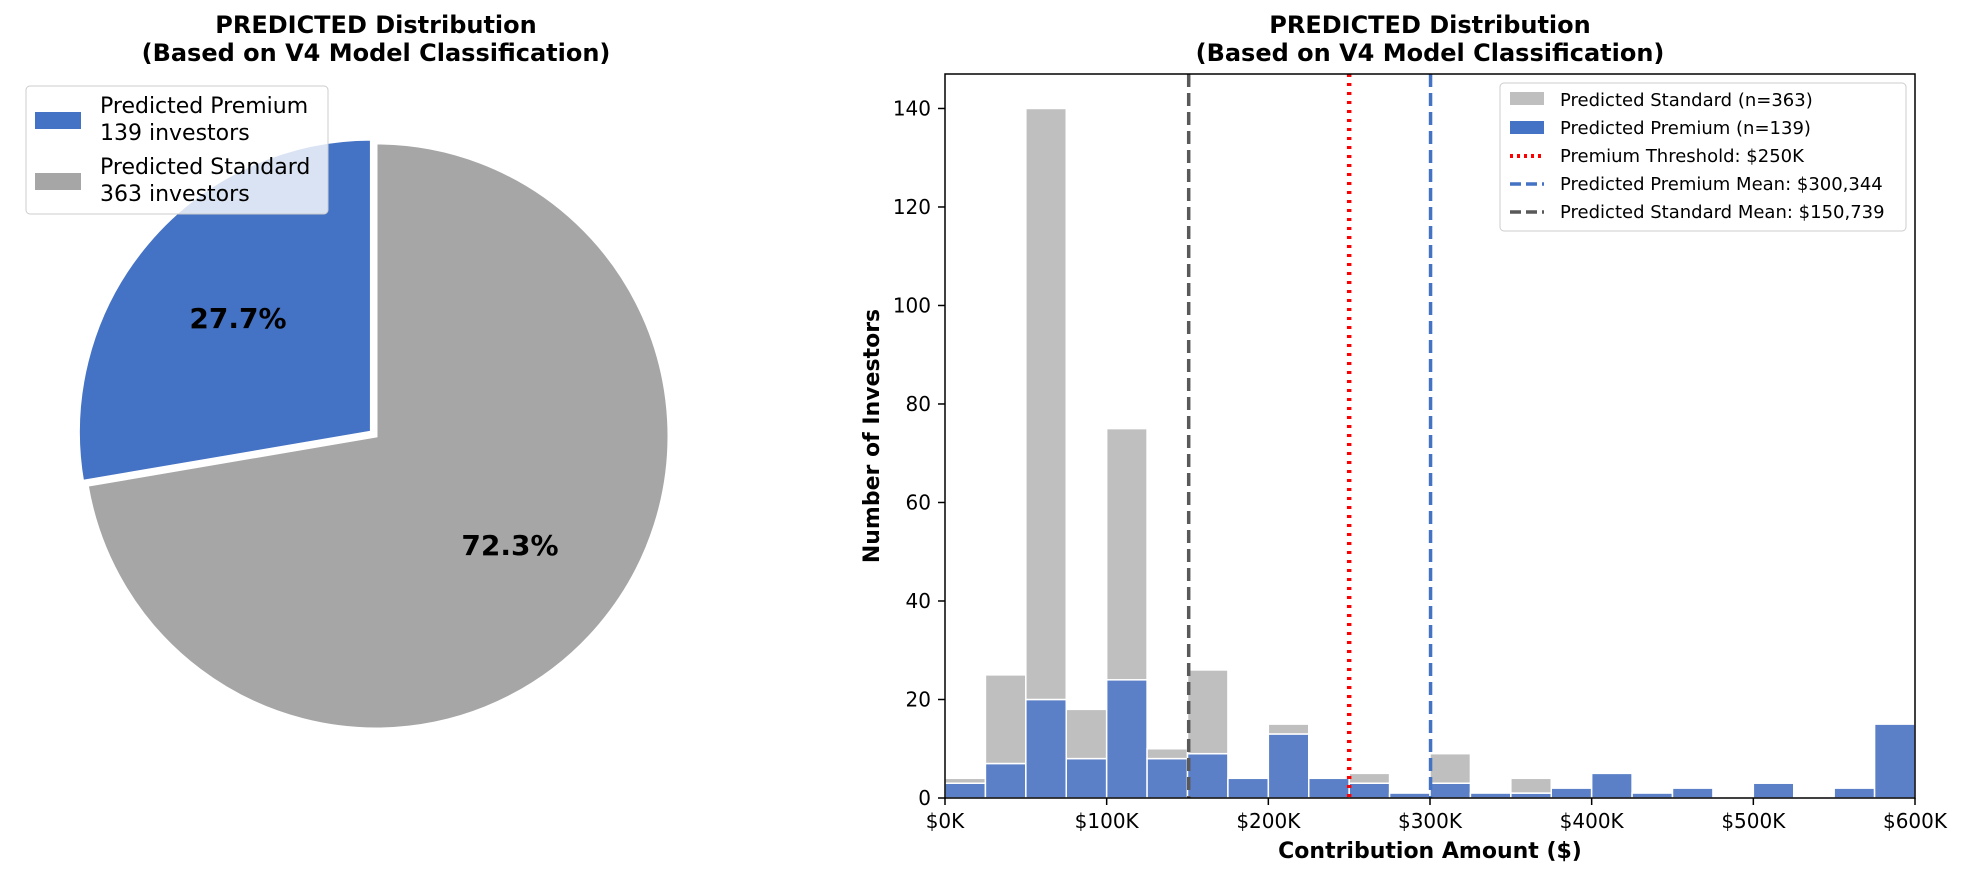 This screenshot has width=1962, height=879. What do you see at coordinates (376, 53) in the screenshot?
I see `pie-title-line2: (Based on V4 Model Classification)` at bounding box center [376, 53].